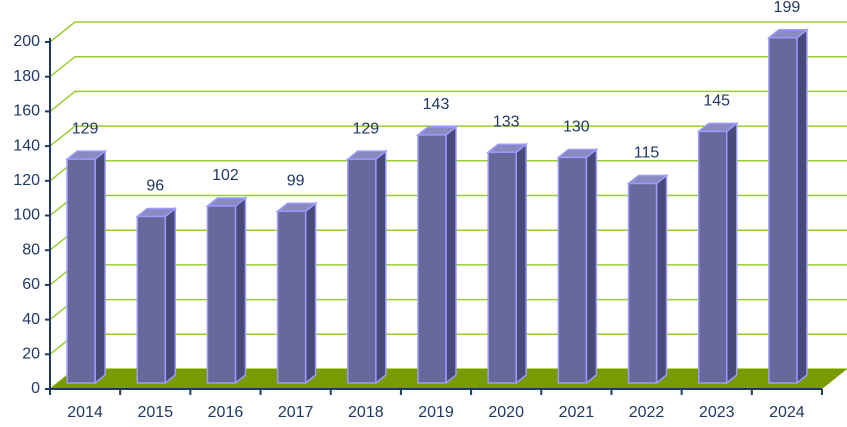 This screenshot has width=847, height=427. Describe the element at coordinates (31, 354) in the screenshot. I see `y-tick-label: 20` at that location.